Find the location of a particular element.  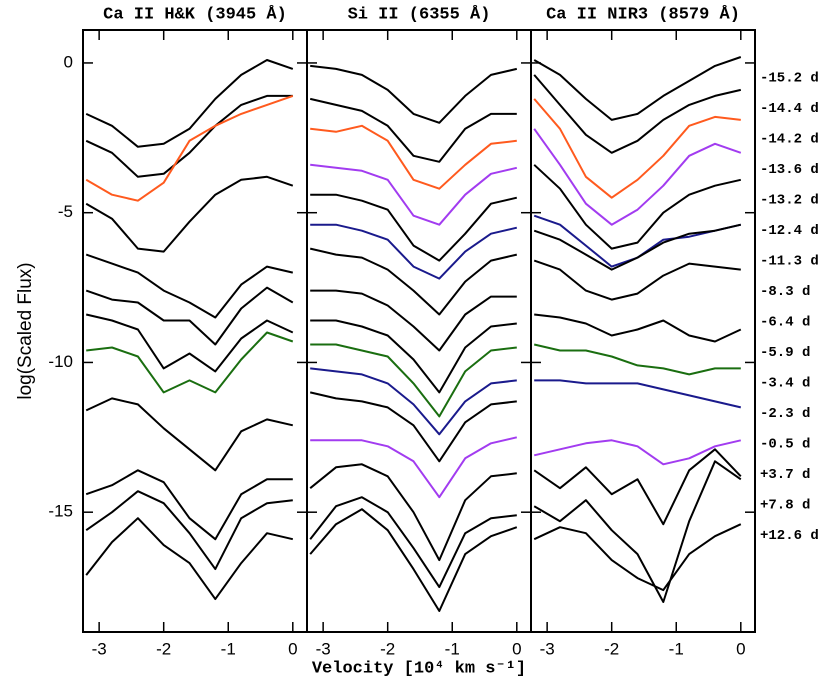

epoch-label: -11.3 d is located at coordinates (789, 262).